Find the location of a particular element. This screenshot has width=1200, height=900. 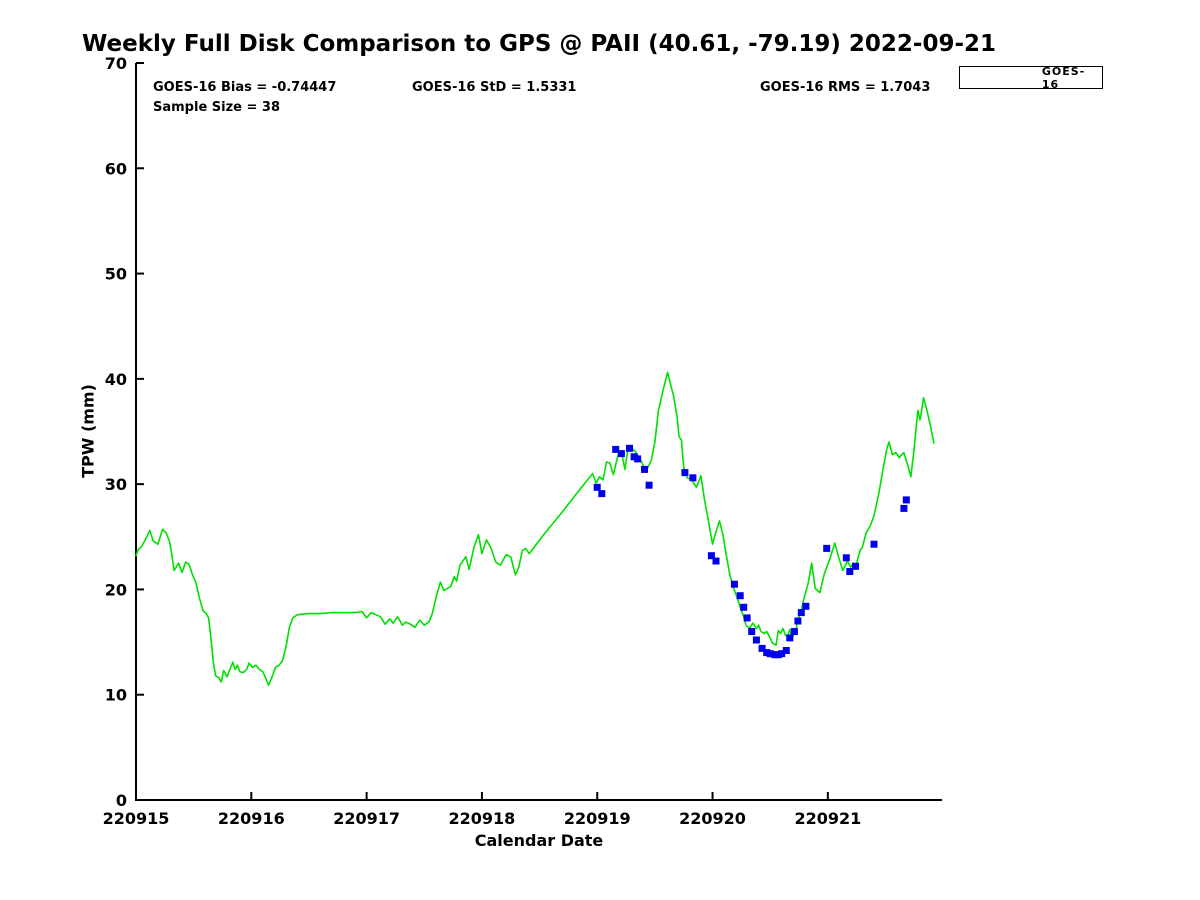

y-tick-label: 50 is located at coordinates (116, 274).